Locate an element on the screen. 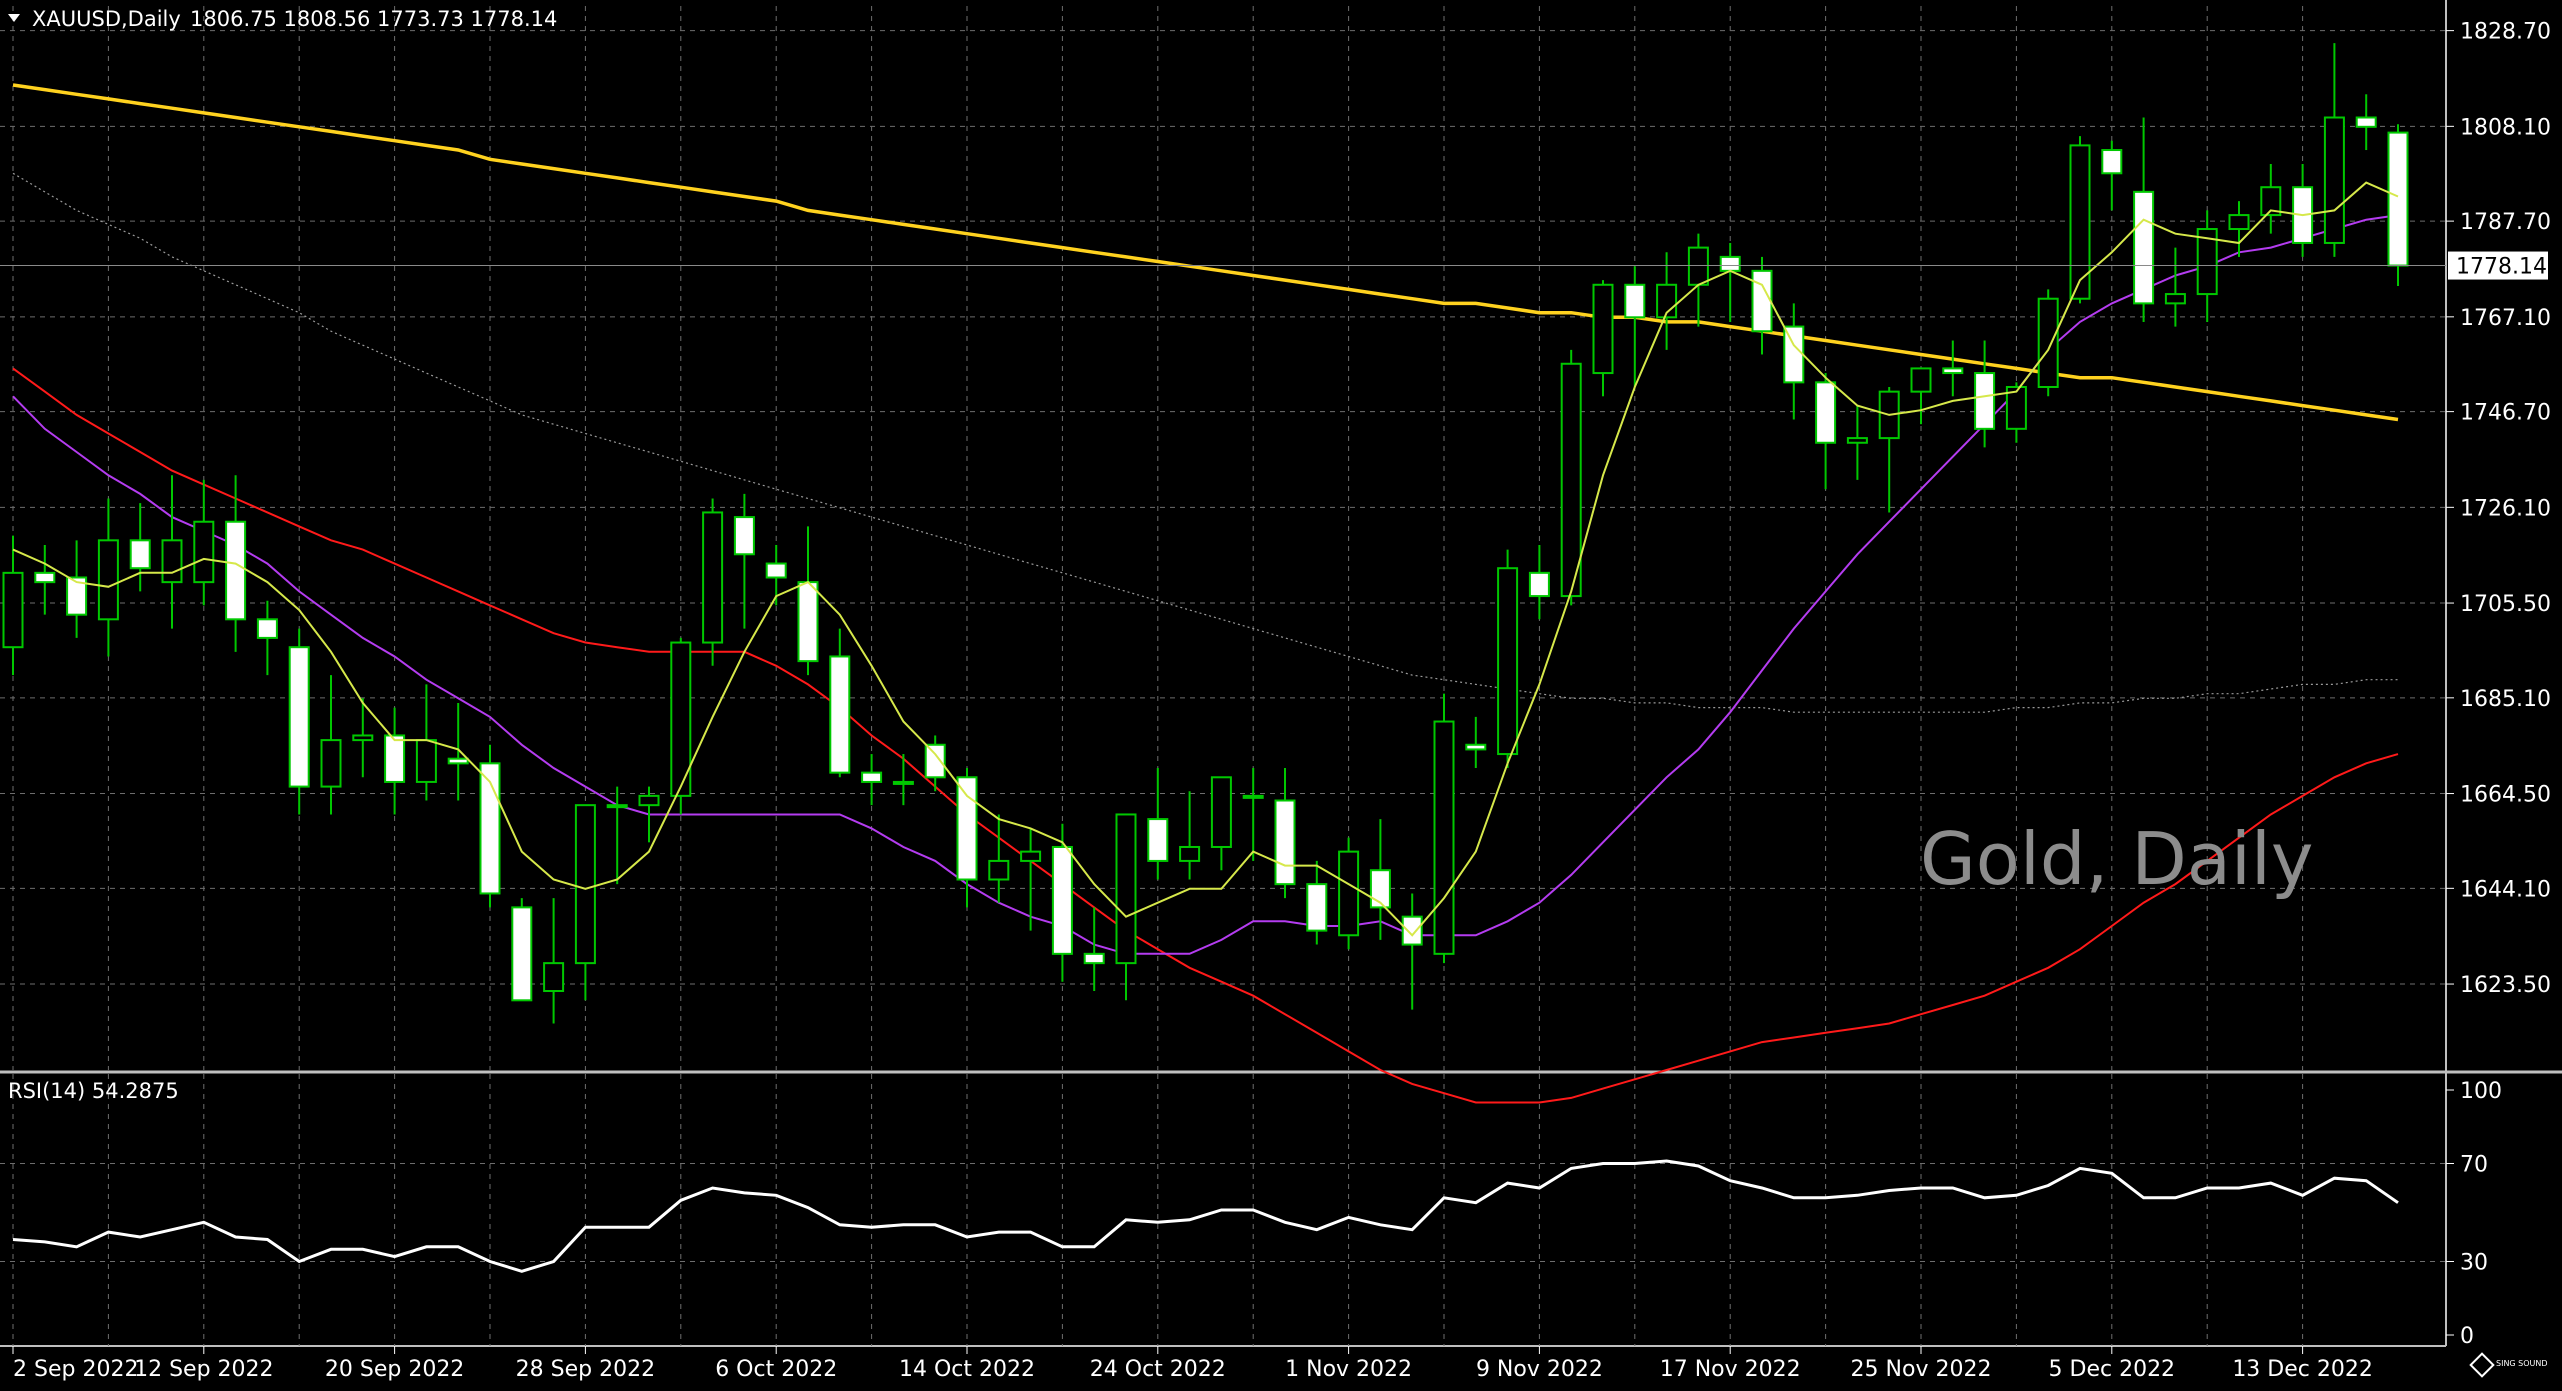 This screenshot has height=1391, width=2562. time-tick-label: 5 Dec 2022 is located at coordinates (2112, 1369).